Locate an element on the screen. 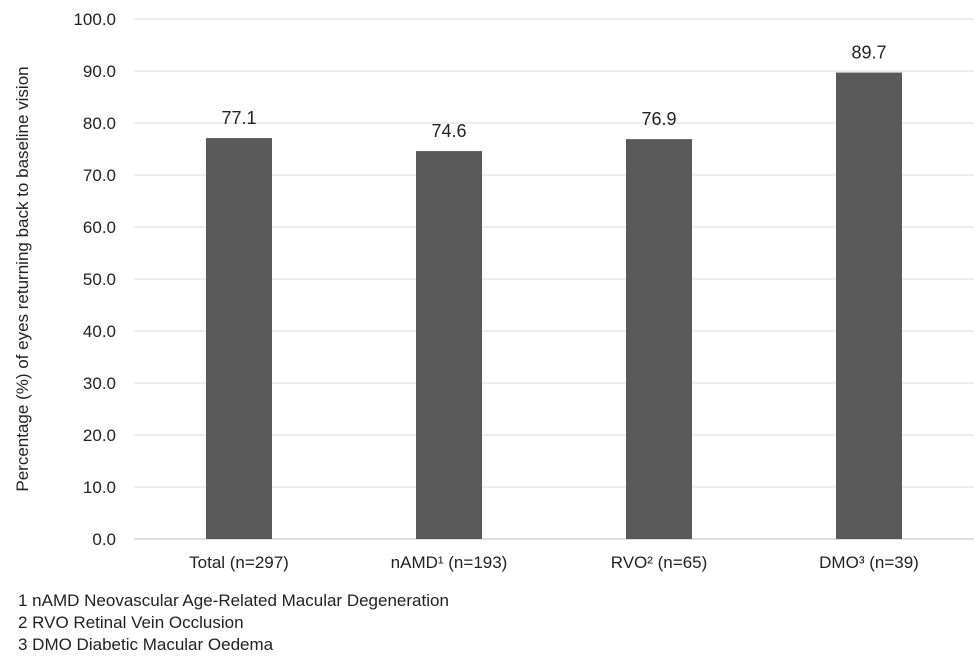 Image resolution: width=974 pixels, height=660 pixels. category-label: nAMD¹ (n=193) is located at coordinates (449, 562).